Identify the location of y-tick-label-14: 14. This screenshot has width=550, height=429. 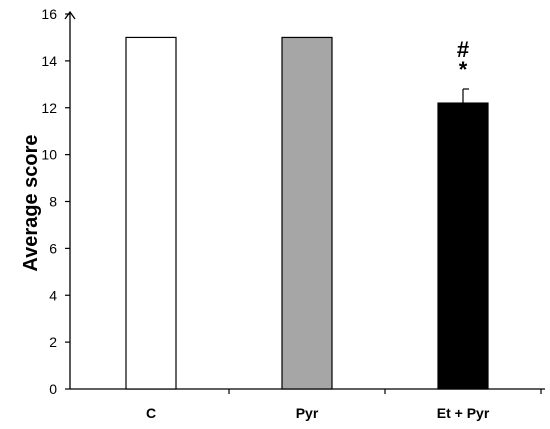
(49, 61).